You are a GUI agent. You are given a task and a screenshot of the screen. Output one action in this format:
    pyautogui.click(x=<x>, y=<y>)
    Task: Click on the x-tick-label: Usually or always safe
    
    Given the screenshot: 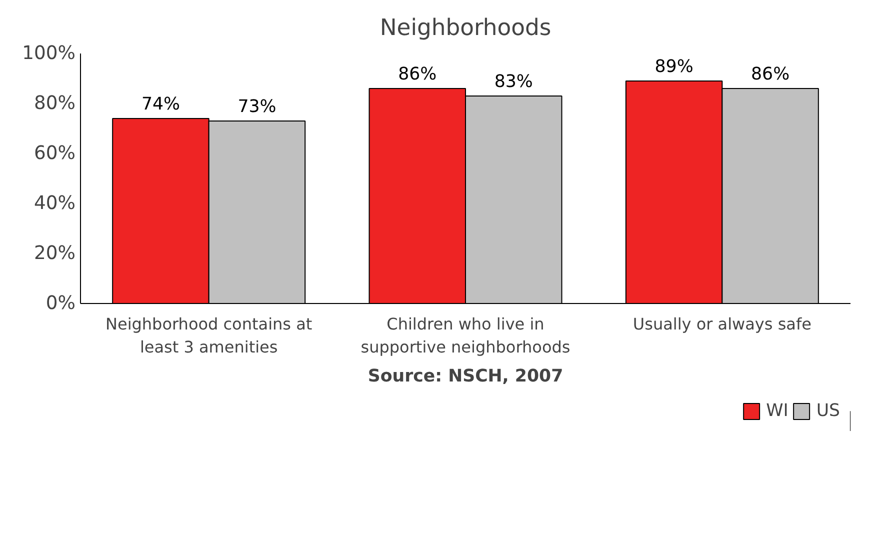 What is the action you would take?
    pyautogui.click(x=722, y=324)
    